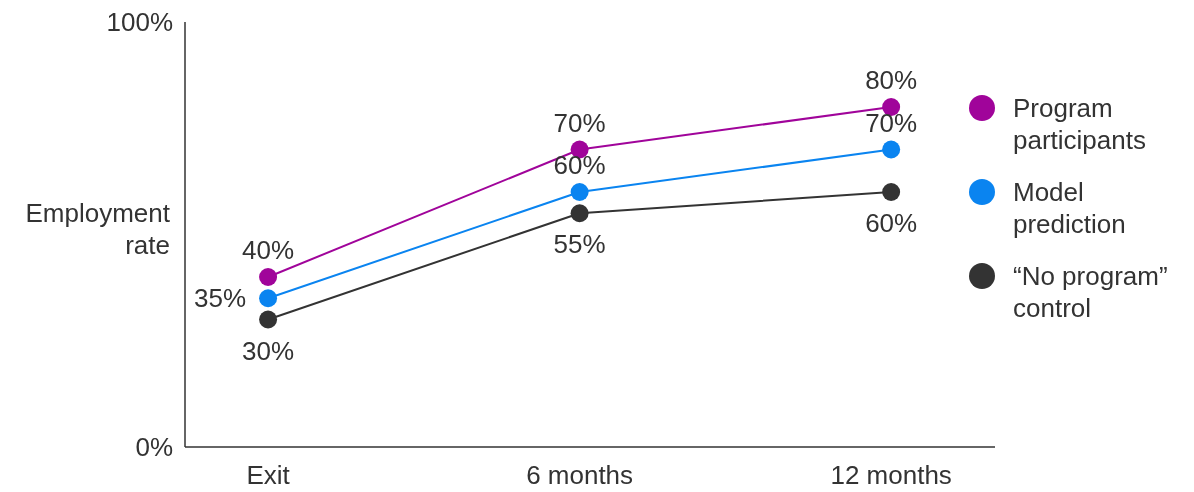 The width and height of the screenshot is (1194, 492). What do you see at coordinates (1079, 124) in the screenshot?
I see `legend-label: Program participants` at bounding box center [1079, 124].